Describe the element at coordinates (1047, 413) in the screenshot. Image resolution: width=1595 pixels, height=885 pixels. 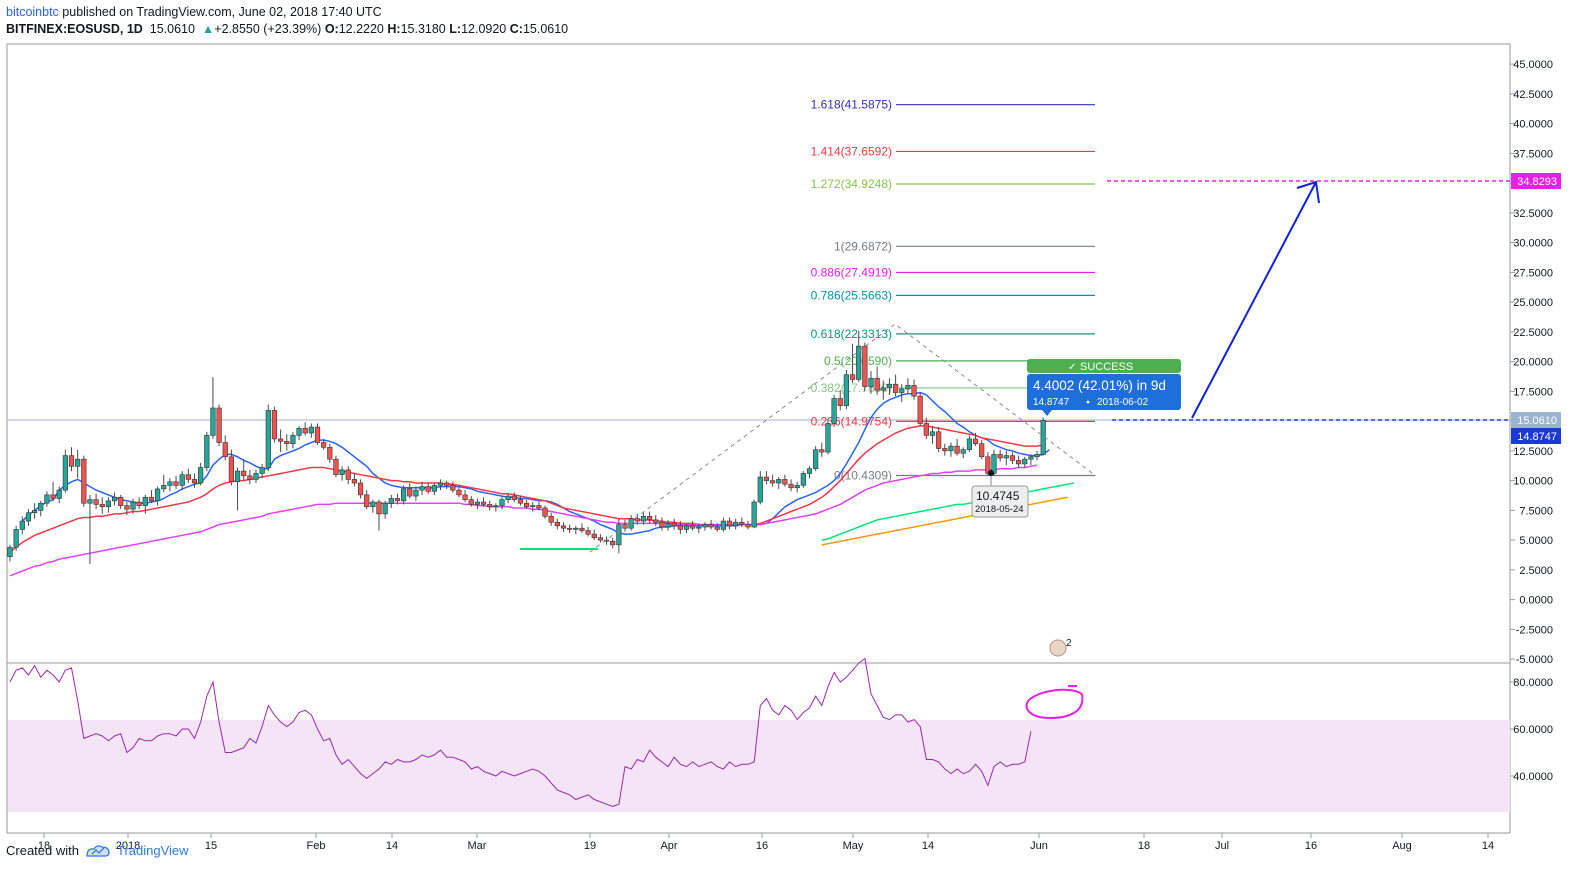
I see `measure-pointer-icon` at that location.